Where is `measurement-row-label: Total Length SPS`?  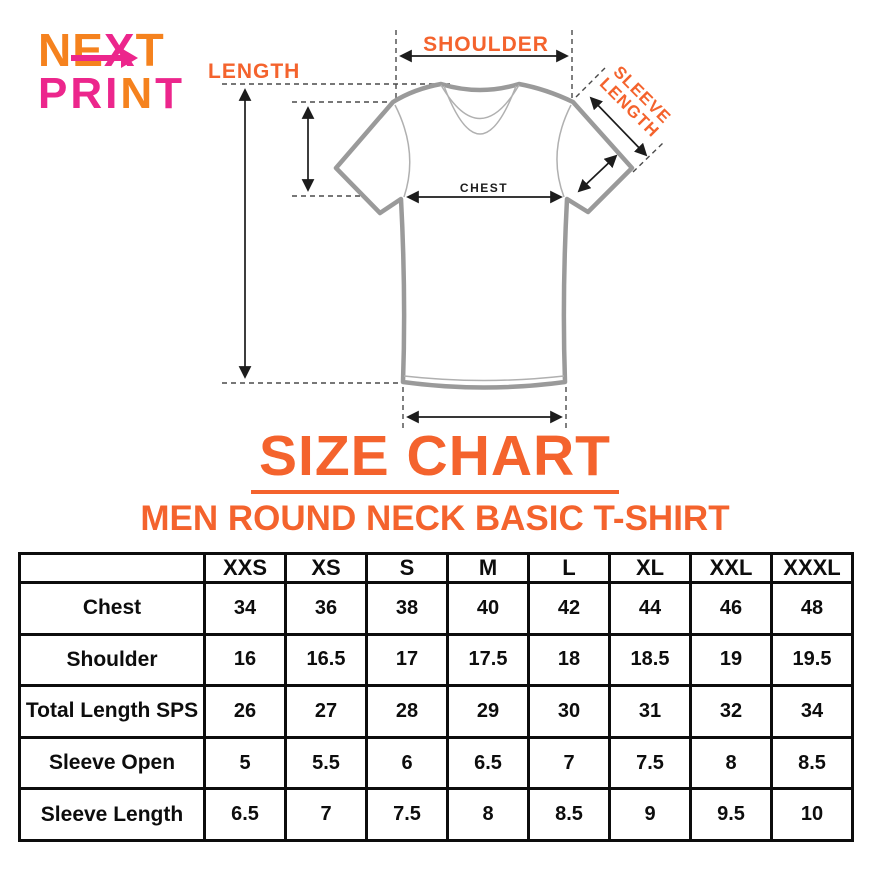
measurement-row-label: Total Length SPS is located at coordinates (112, 711).